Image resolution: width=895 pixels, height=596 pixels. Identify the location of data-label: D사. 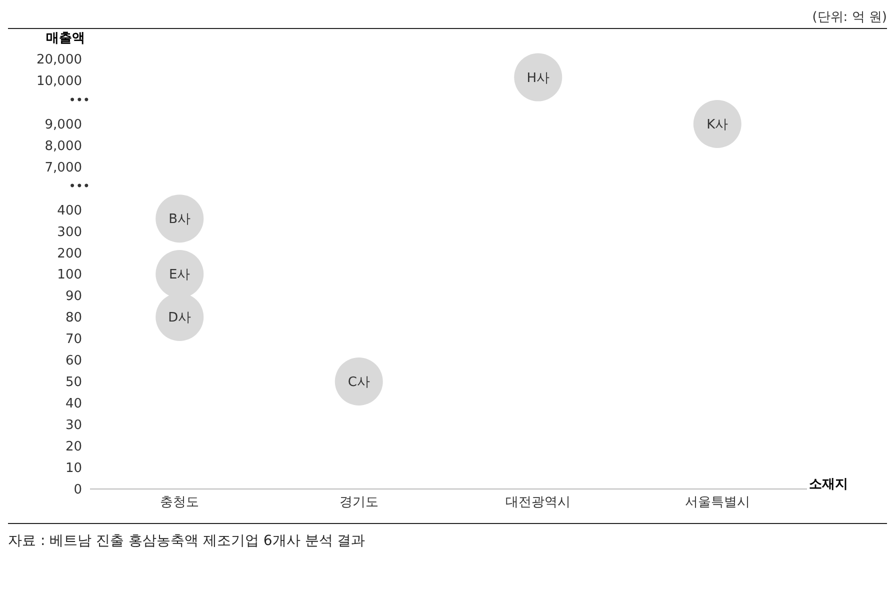
(180, 318).